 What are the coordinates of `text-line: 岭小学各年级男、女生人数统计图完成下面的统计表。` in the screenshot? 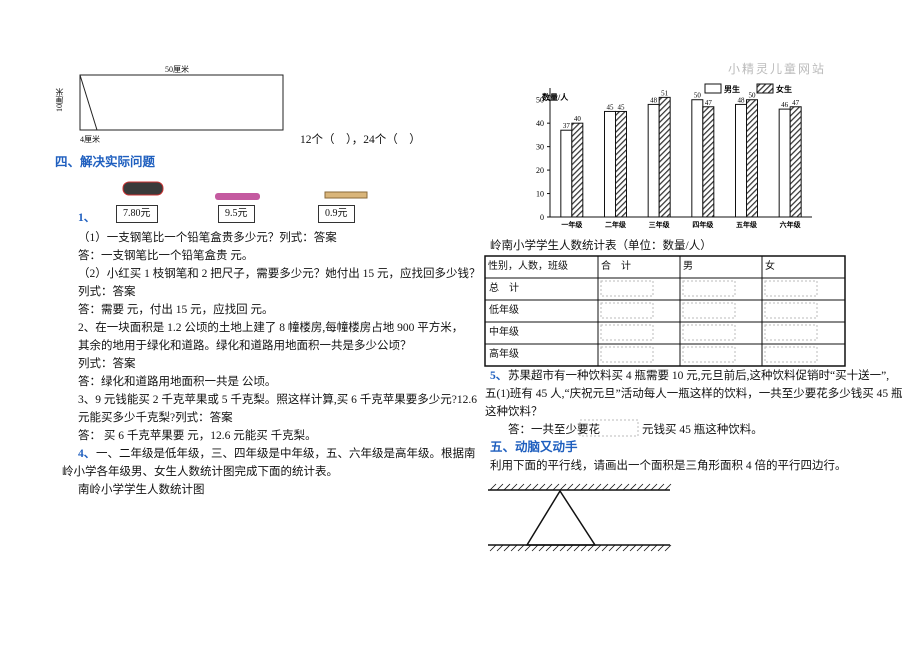 It's located at (200, 472).